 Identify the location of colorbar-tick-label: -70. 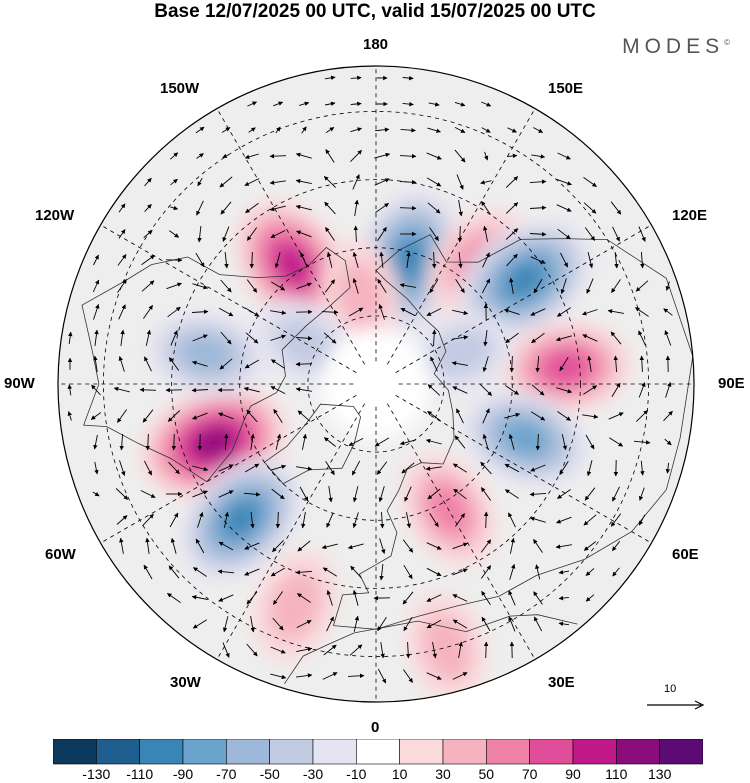
(226, 774).